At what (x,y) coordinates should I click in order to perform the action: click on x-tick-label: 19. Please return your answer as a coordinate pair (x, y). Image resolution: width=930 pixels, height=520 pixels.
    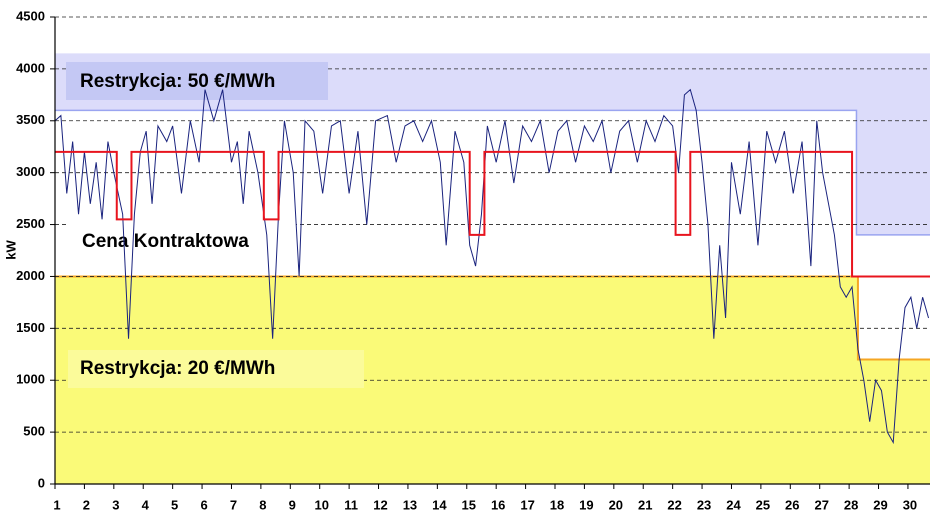
    Looking at the image, I should click on (586, 504).